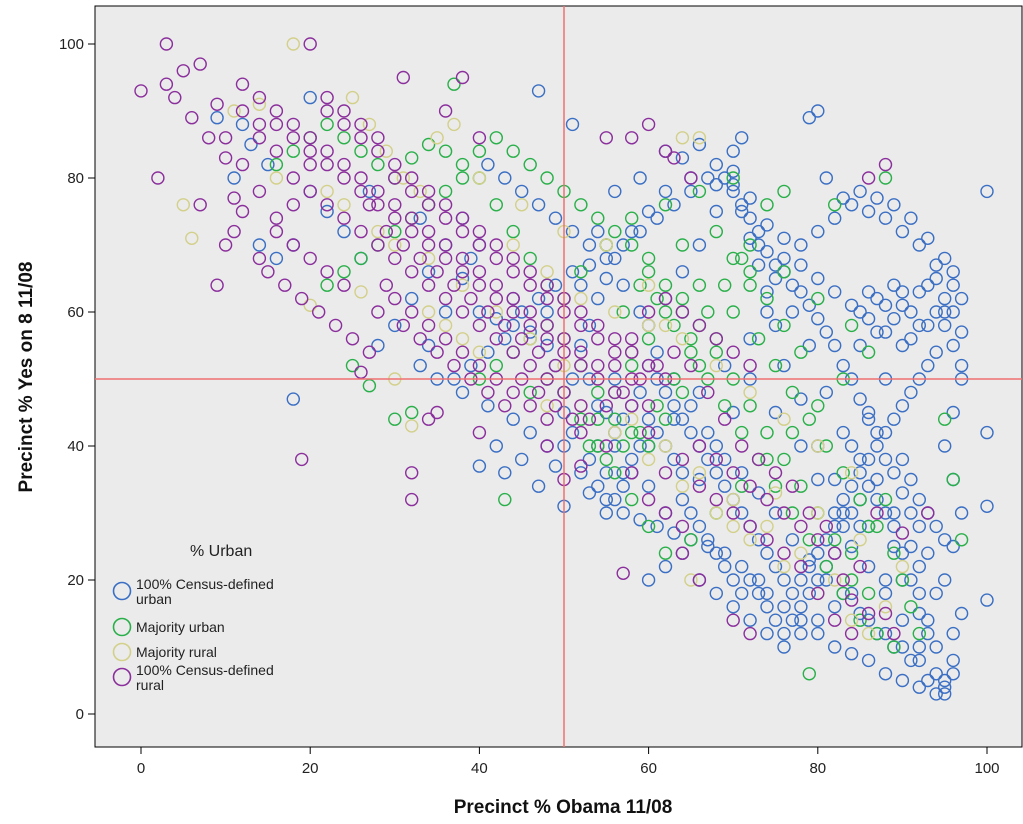 The height and width of the screenshot is (824, 1023). What do you see at coordinates (77, 379) in the screenshot?
I see `y-axis: 0 20 40 60 80 100` at bounding box center [77, 379].